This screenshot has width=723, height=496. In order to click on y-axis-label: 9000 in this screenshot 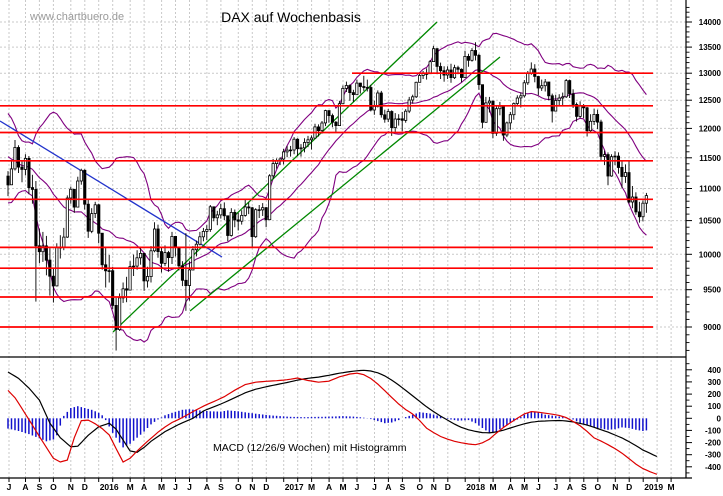, I will do `click(712, 327)`.